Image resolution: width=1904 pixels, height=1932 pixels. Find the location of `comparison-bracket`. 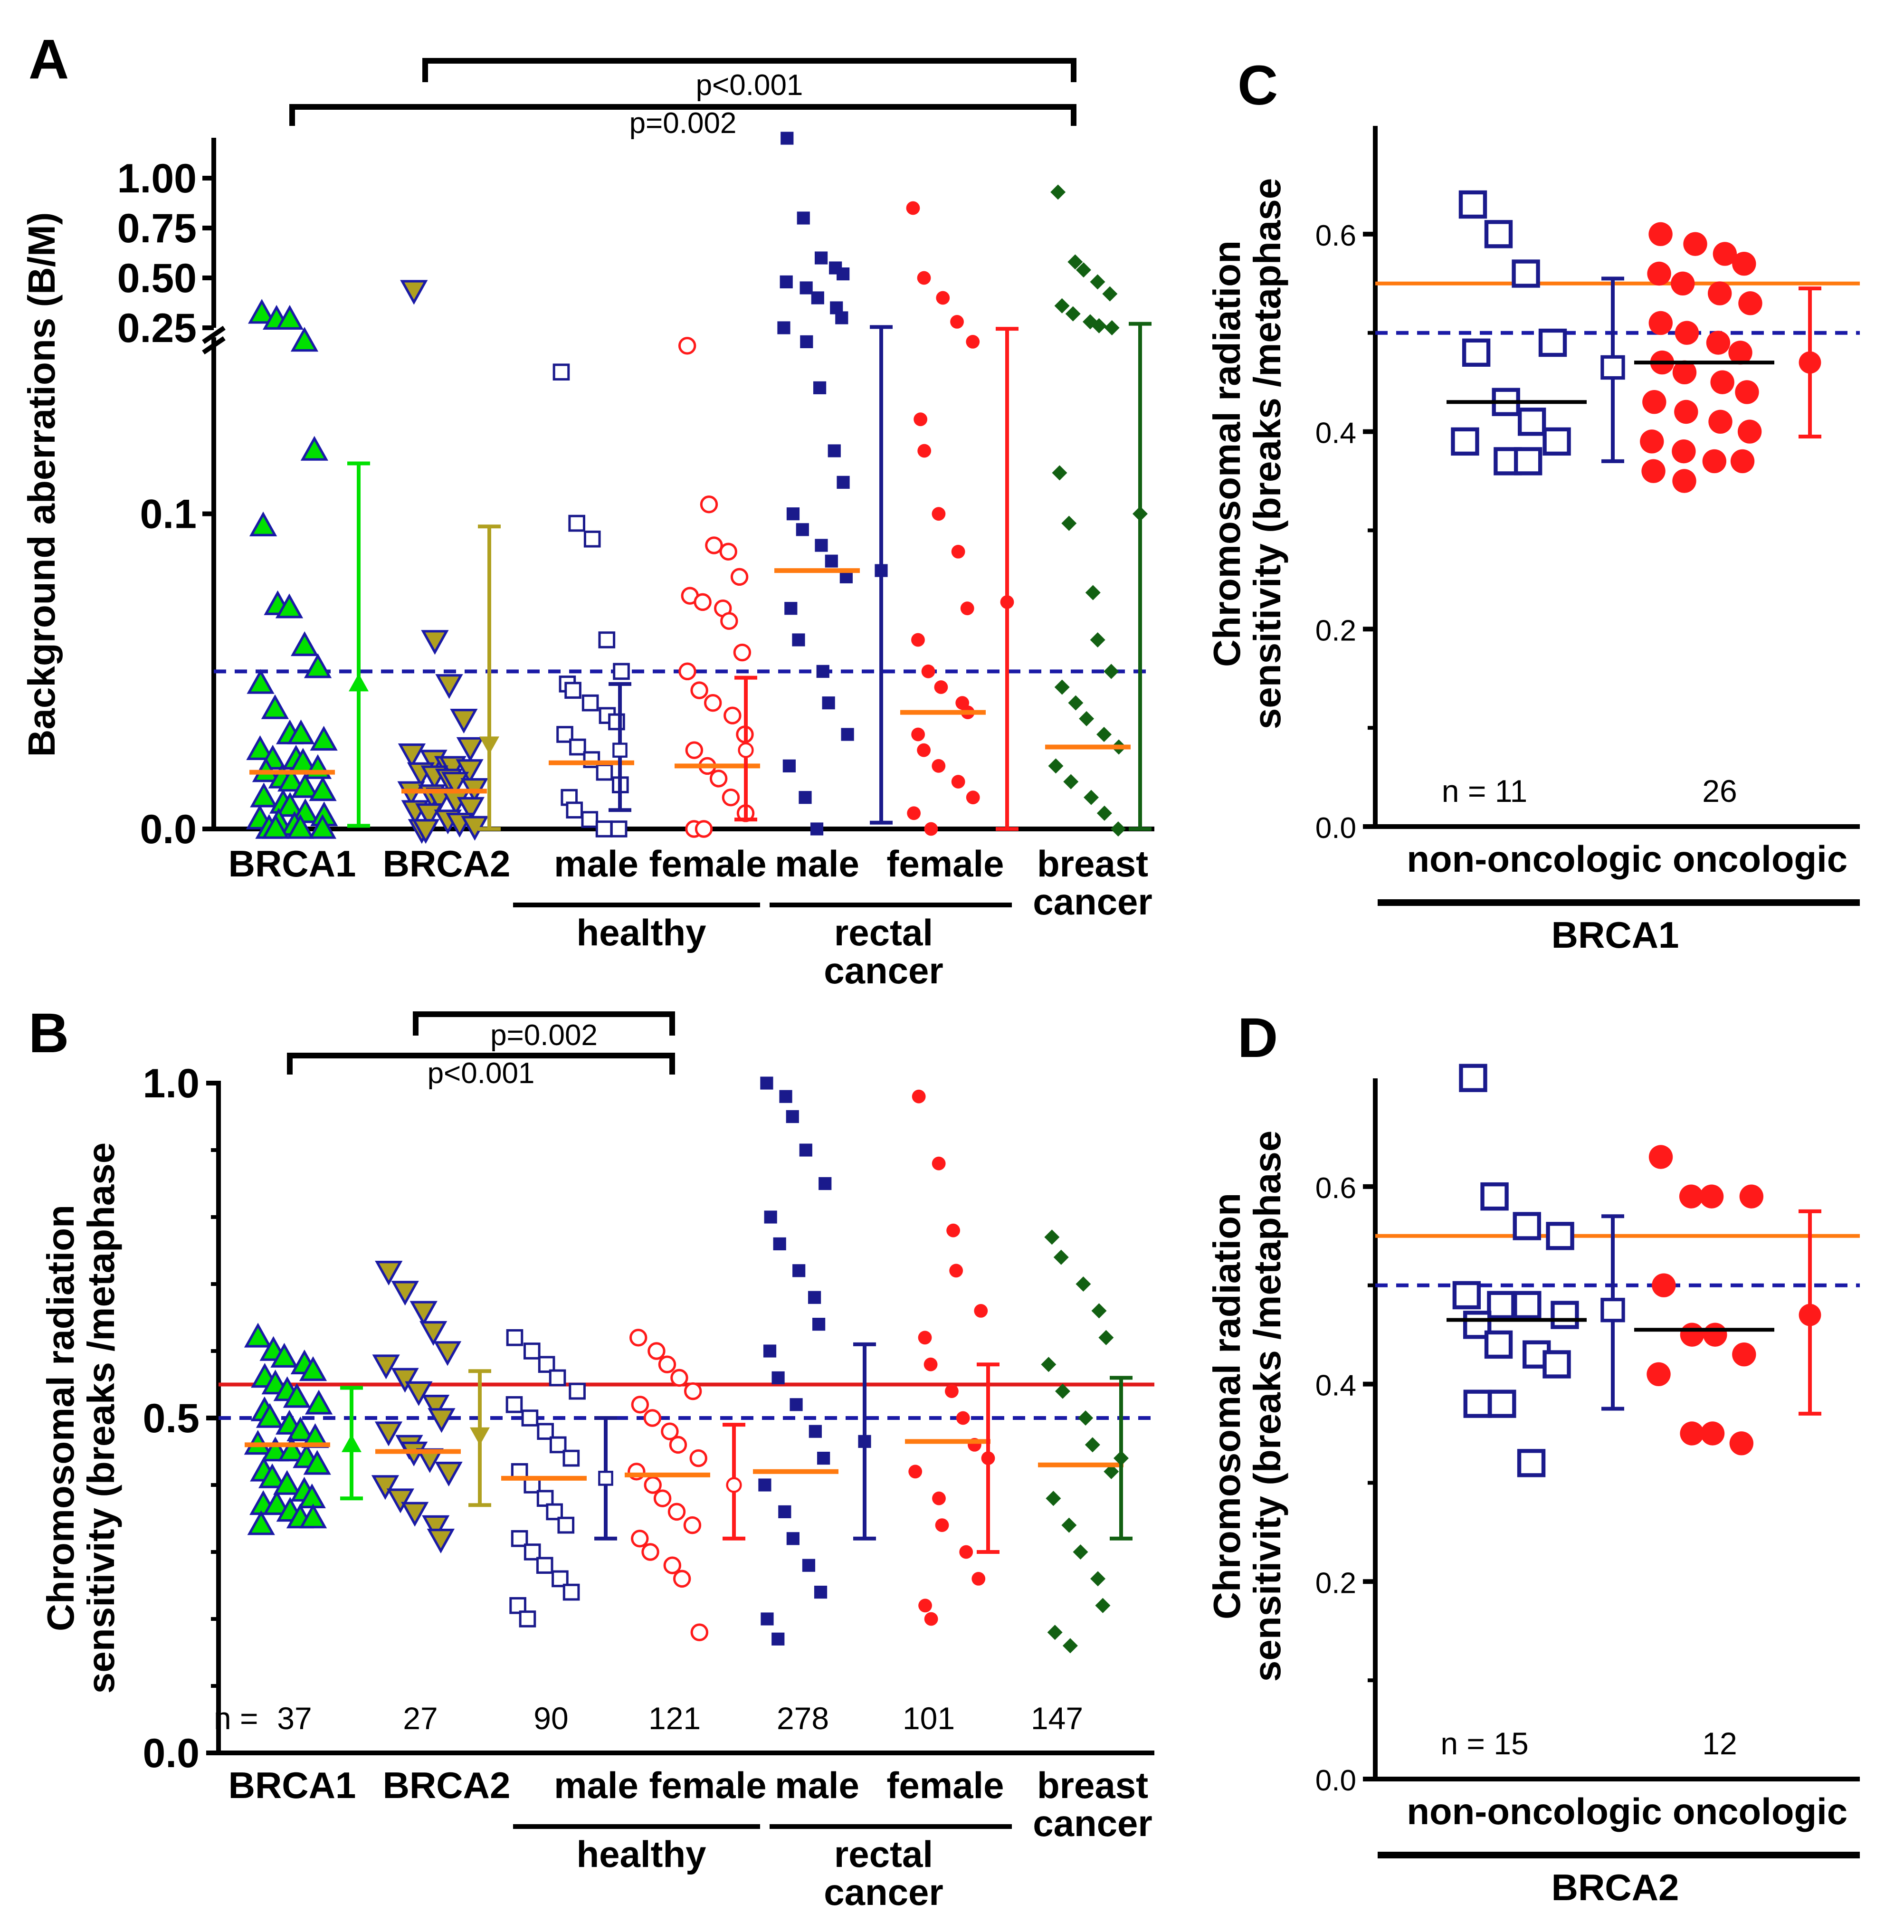

comparison-bracket is located at coordinates (544, 1023).